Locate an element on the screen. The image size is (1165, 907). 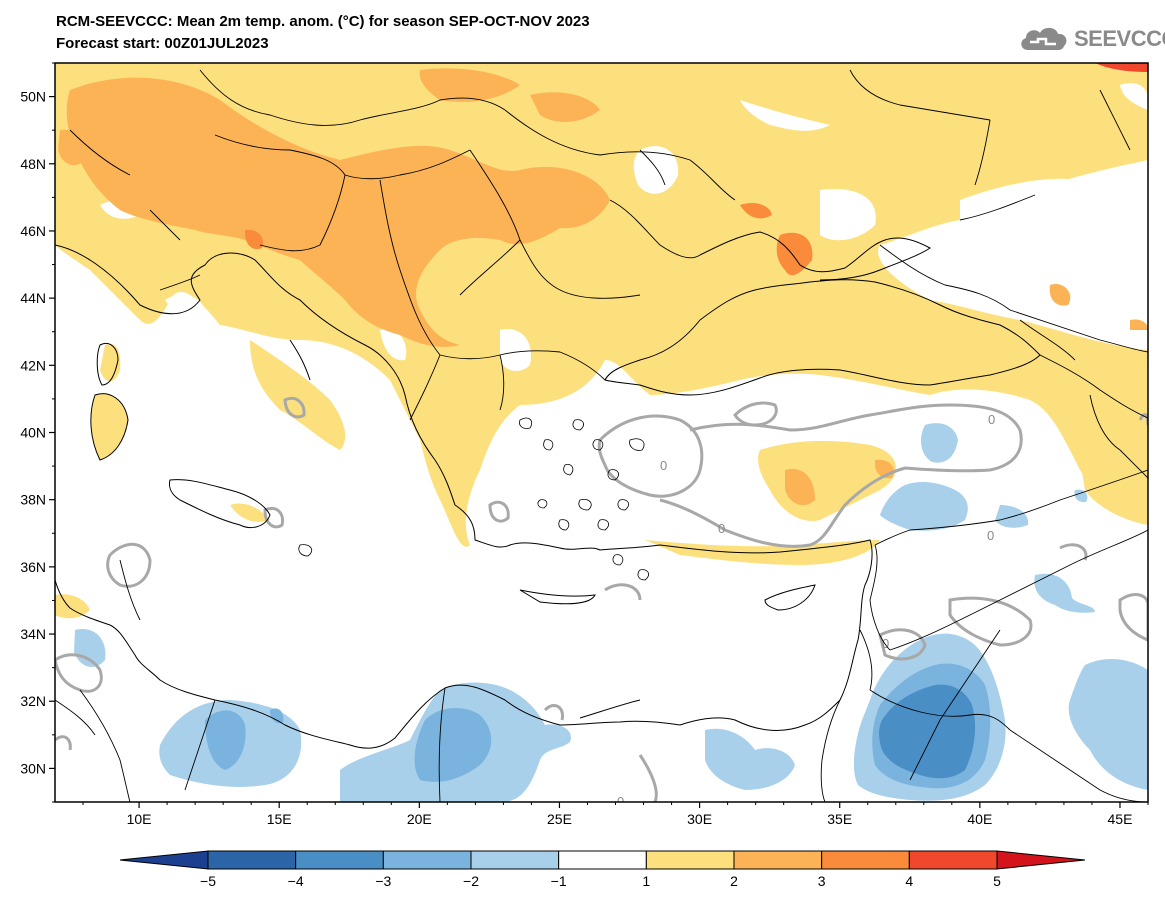
lon-tick-label: 45E is located at coordinates (1120, 819).